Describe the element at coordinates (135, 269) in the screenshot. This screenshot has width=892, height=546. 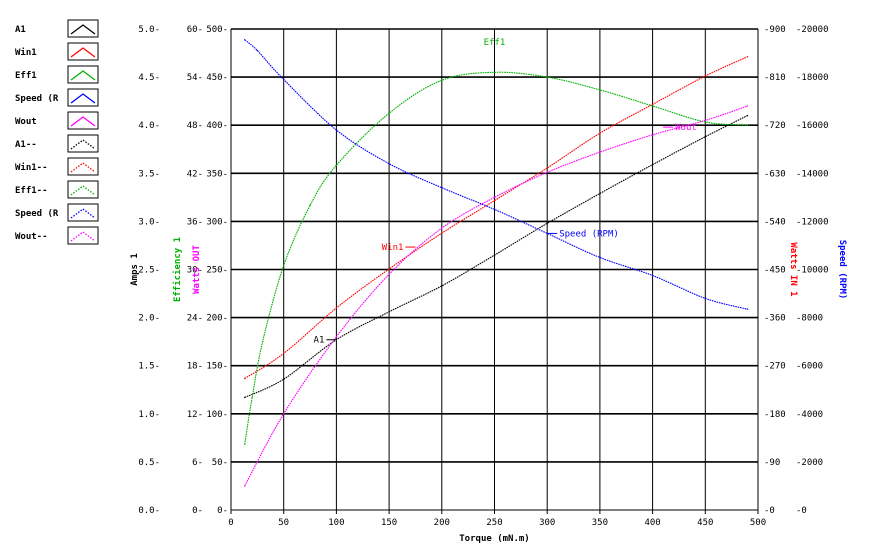
I see `amps-axis-title: Amps 1` at that location.